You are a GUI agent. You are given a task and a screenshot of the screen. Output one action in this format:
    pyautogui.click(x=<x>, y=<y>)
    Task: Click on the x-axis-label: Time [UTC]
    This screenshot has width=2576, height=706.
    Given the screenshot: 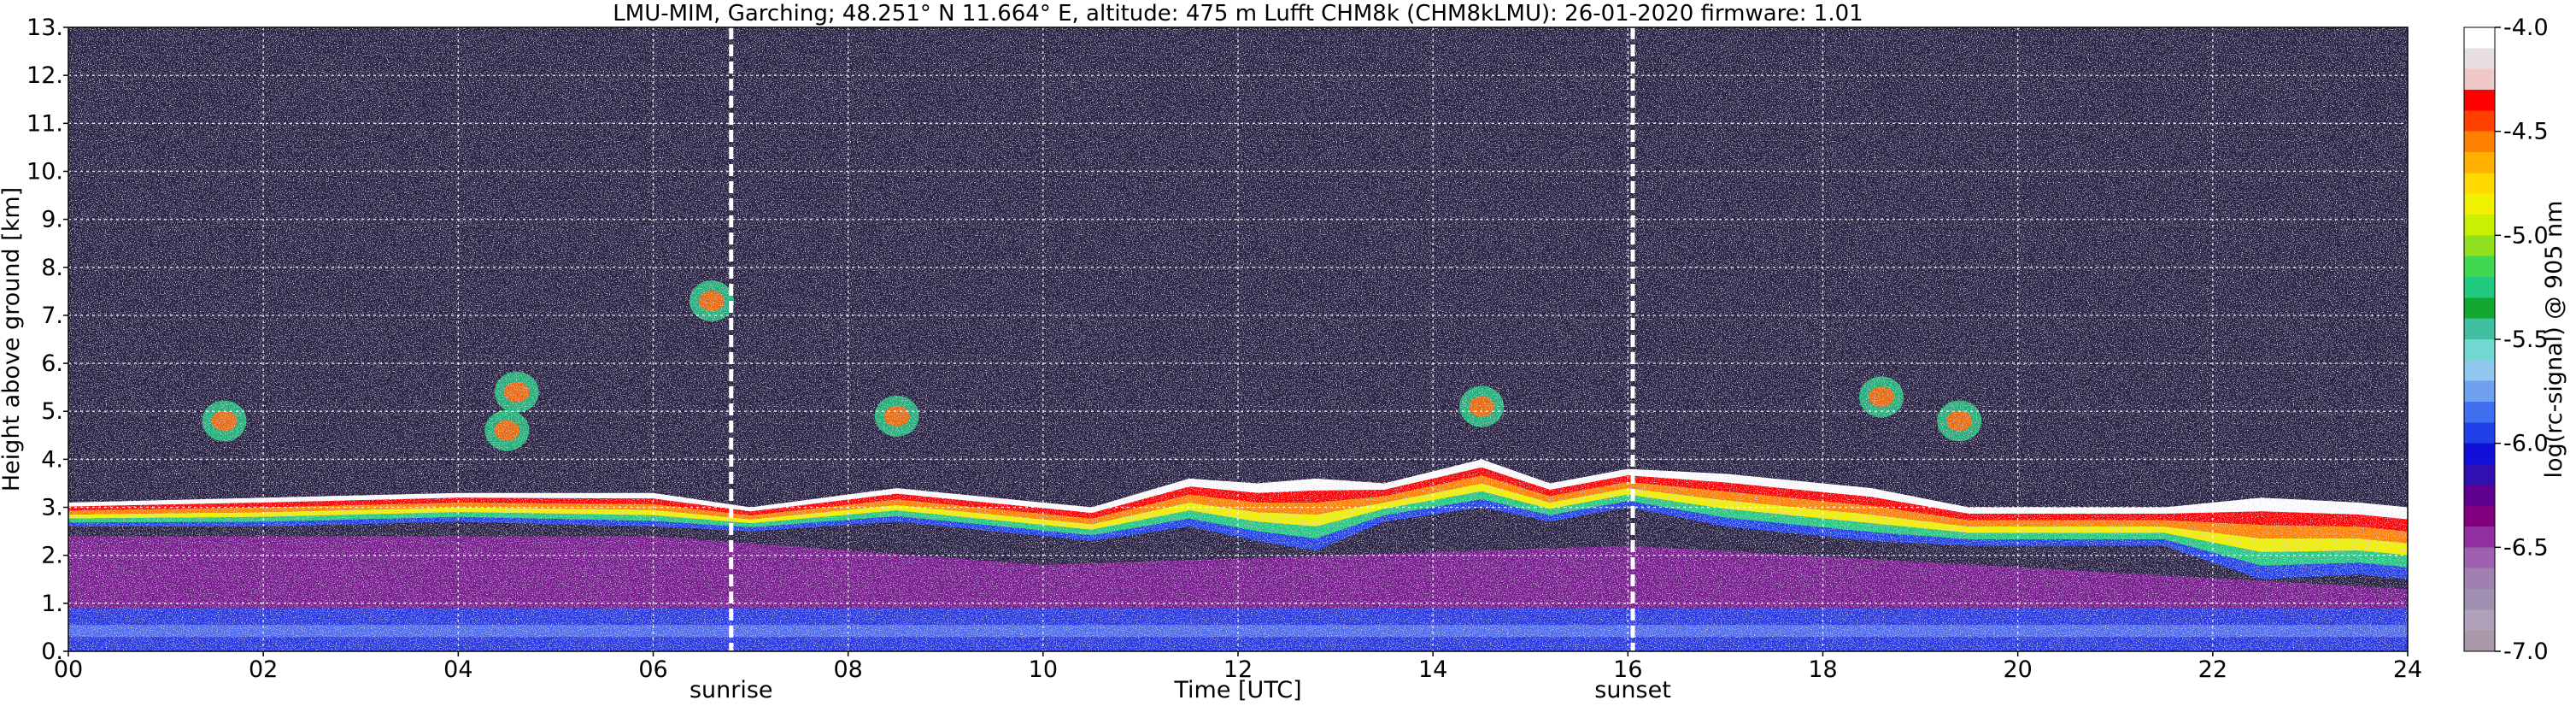 What is the action you would take?
    pyautogui.click(x=1237, y=690)
    